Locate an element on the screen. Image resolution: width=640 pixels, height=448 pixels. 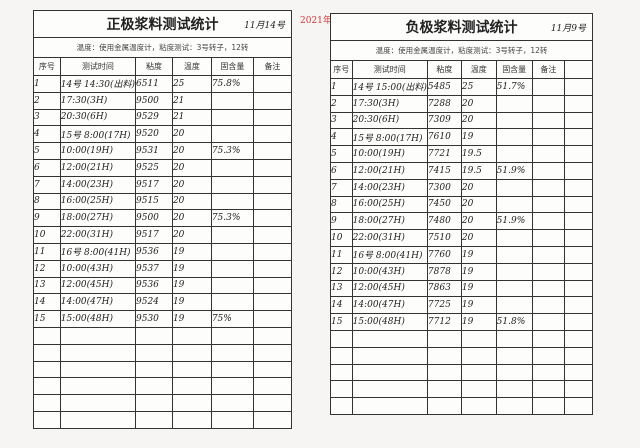
table-cell: 51.8% is located at coordinates (514, 322).